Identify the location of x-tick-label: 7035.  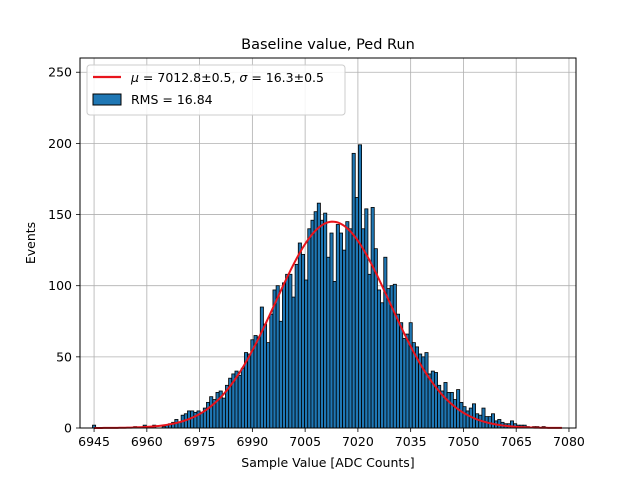
(411, 441).